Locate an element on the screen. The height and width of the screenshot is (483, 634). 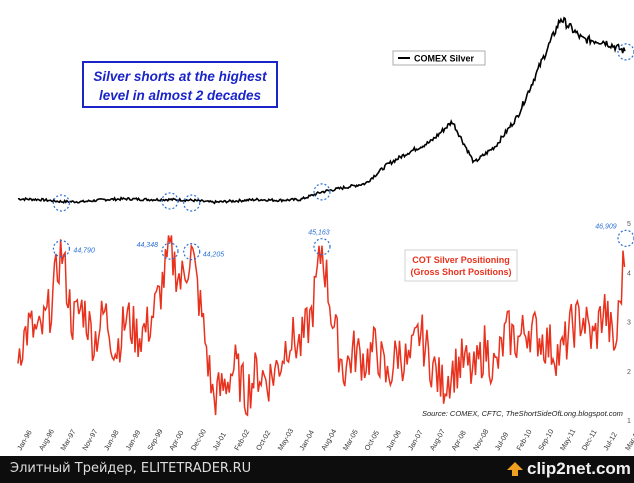
x-tick-label: Feb-10 is located at coordinates (523, 440).